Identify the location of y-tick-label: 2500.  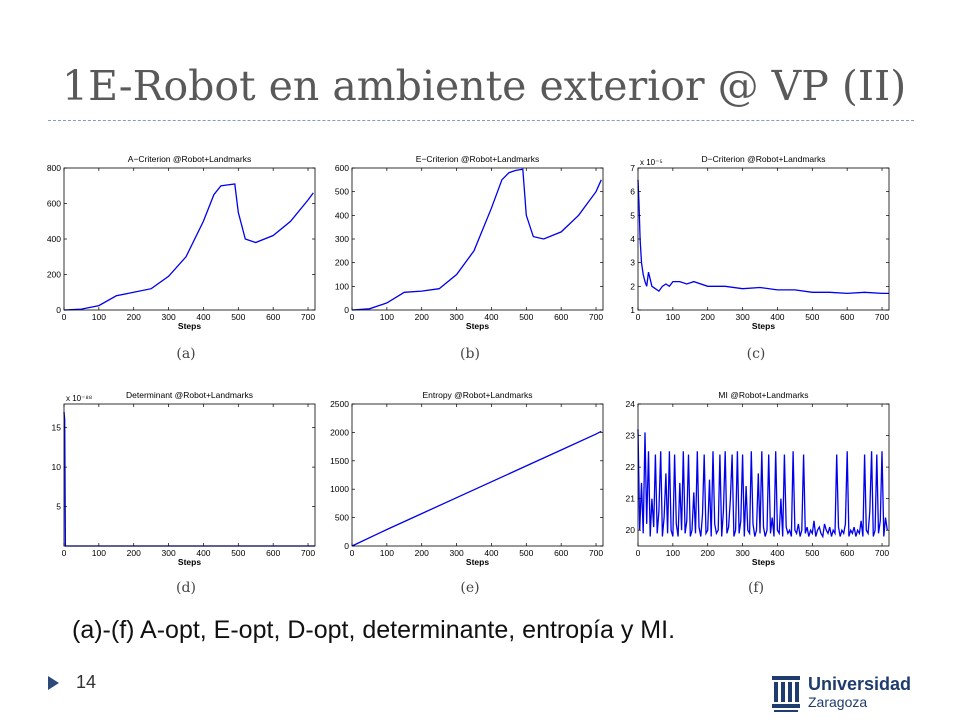
(339, 404).